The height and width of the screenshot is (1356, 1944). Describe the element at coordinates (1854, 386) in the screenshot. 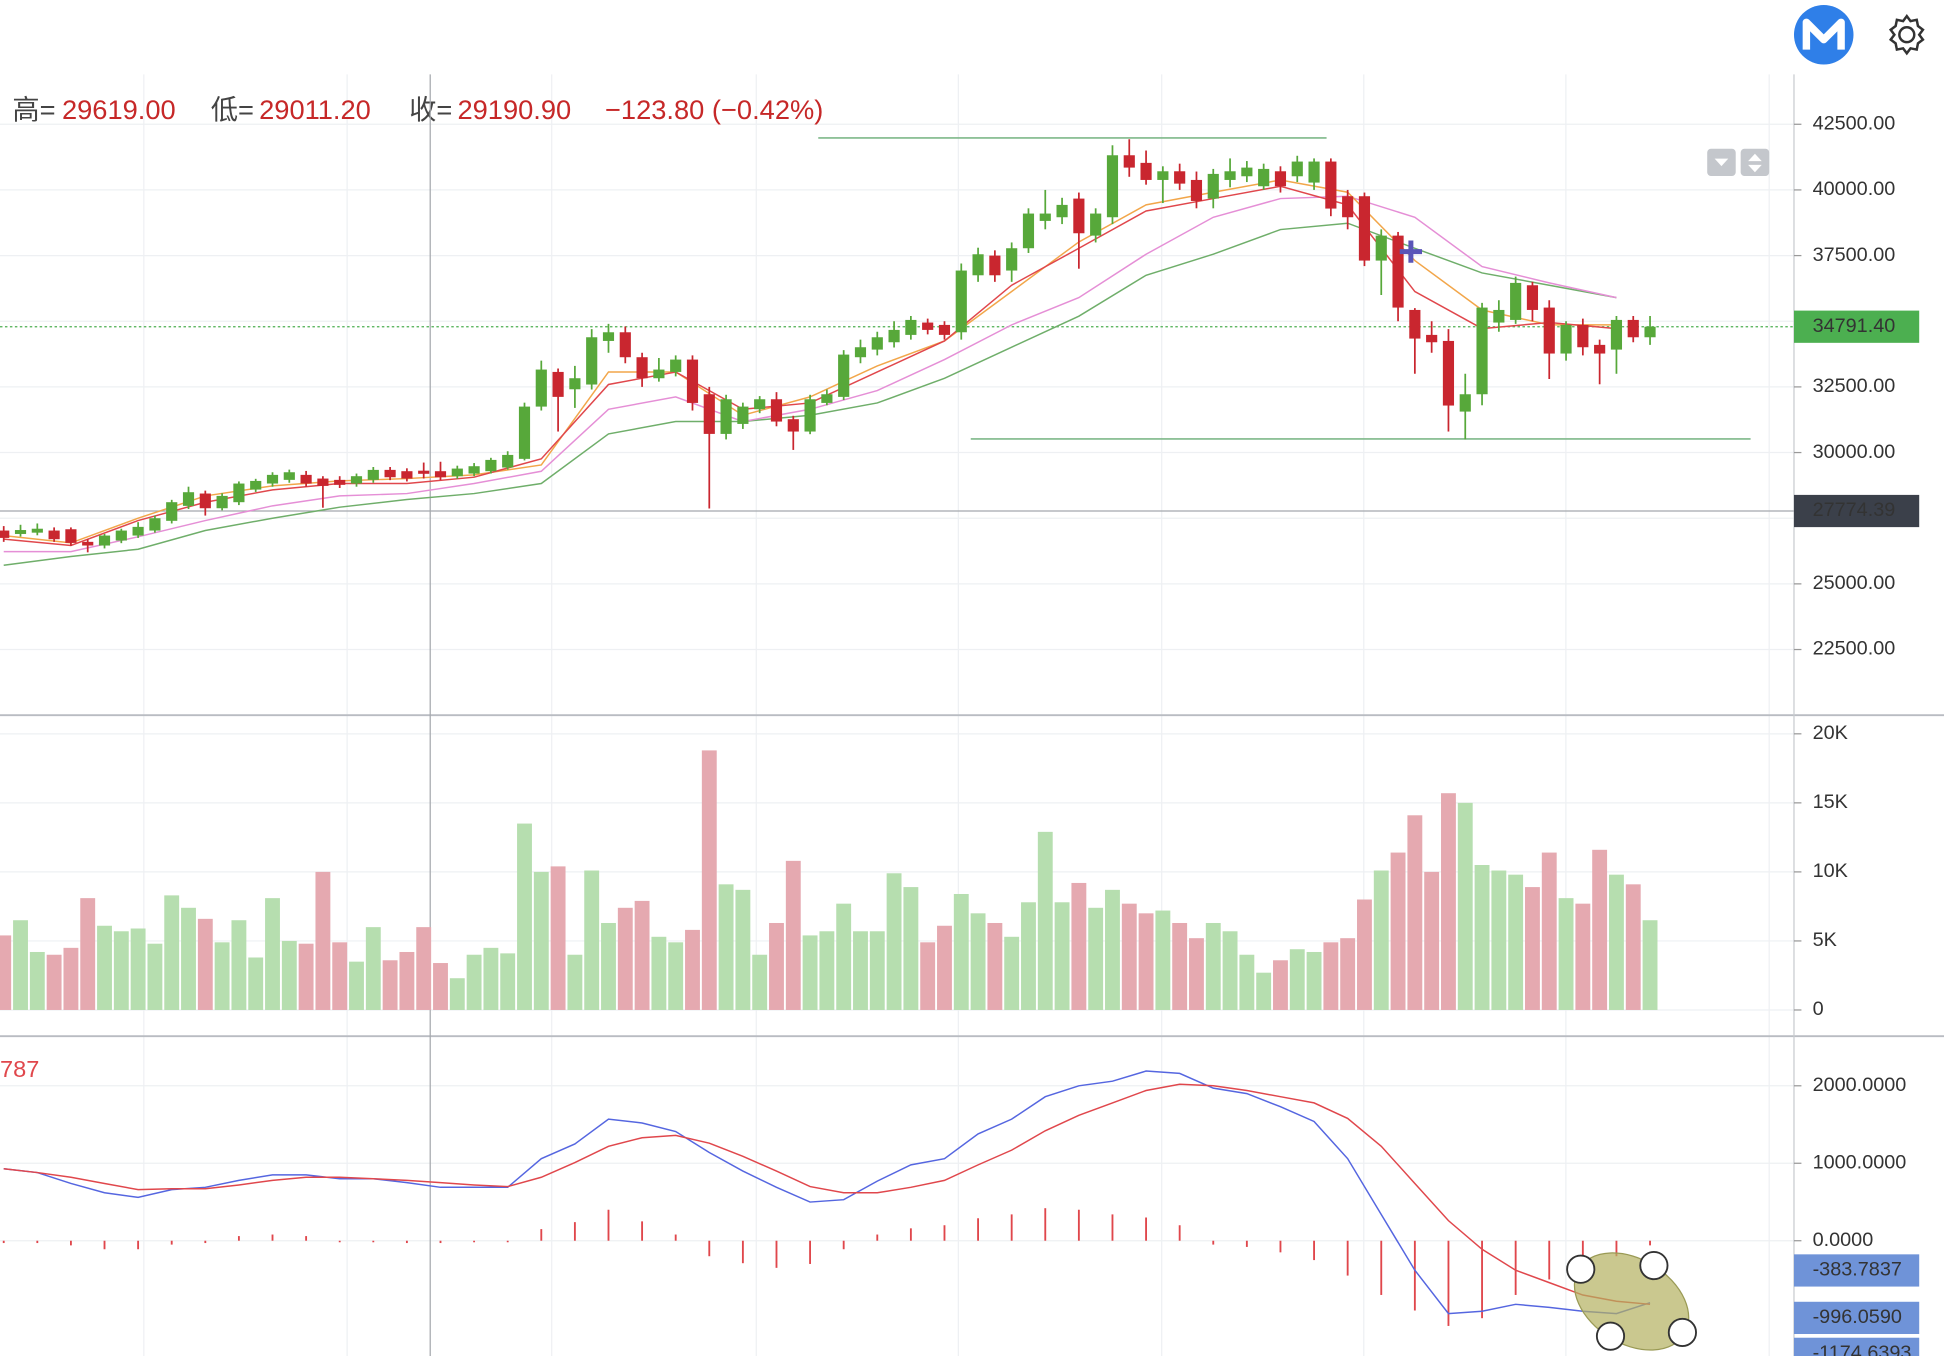

I see `y-tick-label: 32500.00` at that location.